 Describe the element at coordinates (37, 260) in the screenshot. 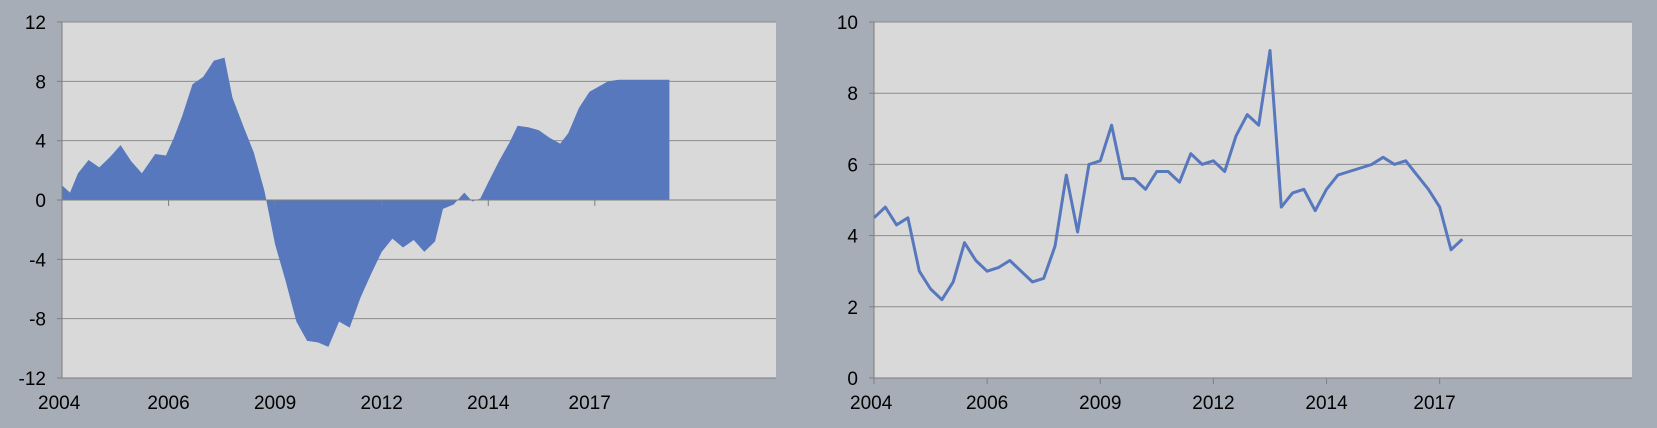

I see `y-tick-label: -4` at that location.